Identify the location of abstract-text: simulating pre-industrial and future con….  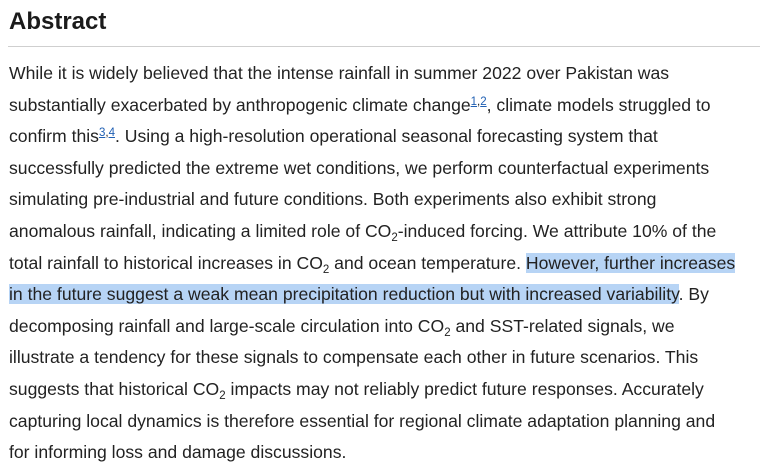
(333, 199).